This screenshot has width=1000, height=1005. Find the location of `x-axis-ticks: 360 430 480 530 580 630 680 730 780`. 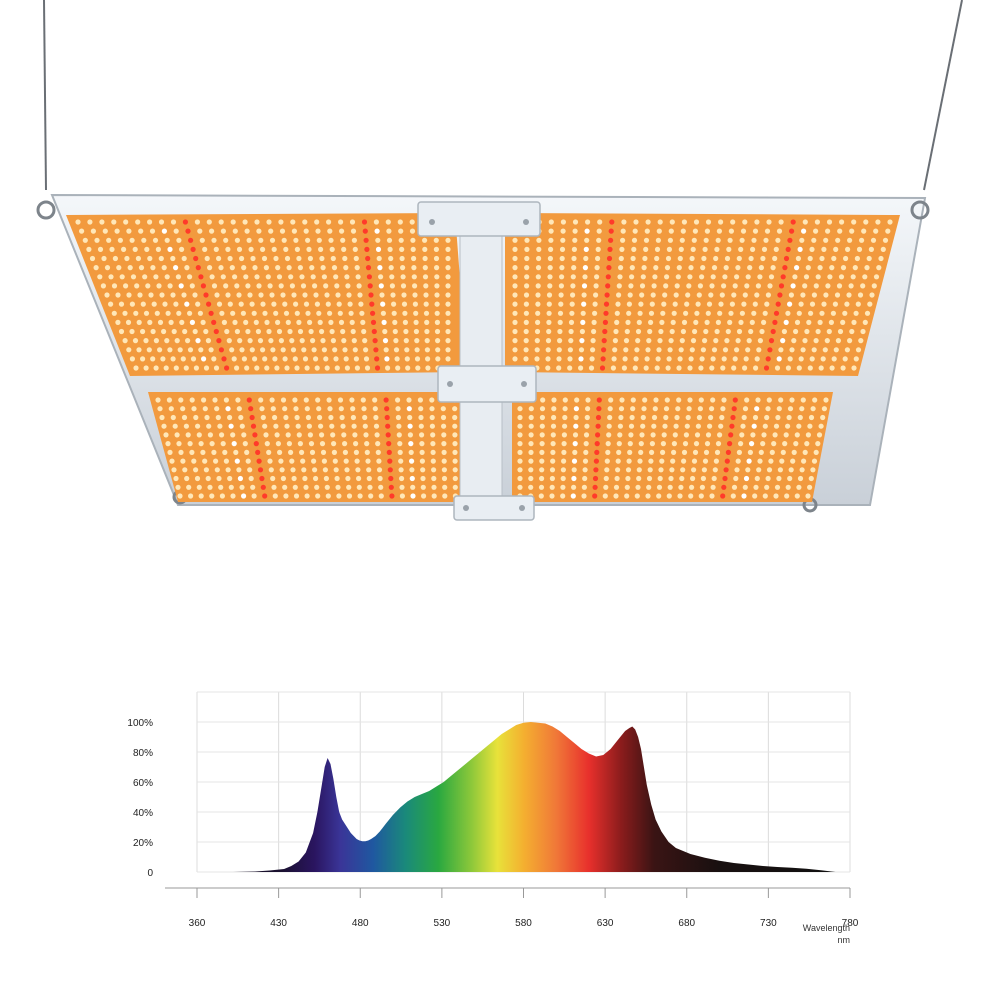

x-axis-ticks: 360 430 480 530 580 630 680 730 780 is located at coordinates (524, 908).